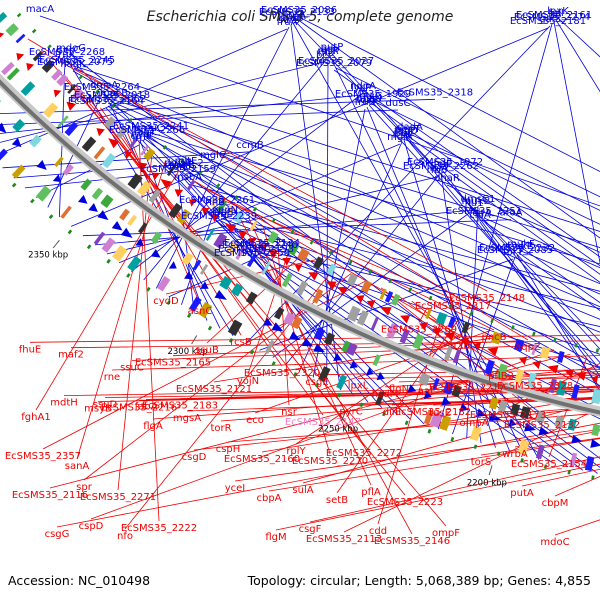  I want to click on forward-gene-label: EcSMS35_2268, so click(67, 52).